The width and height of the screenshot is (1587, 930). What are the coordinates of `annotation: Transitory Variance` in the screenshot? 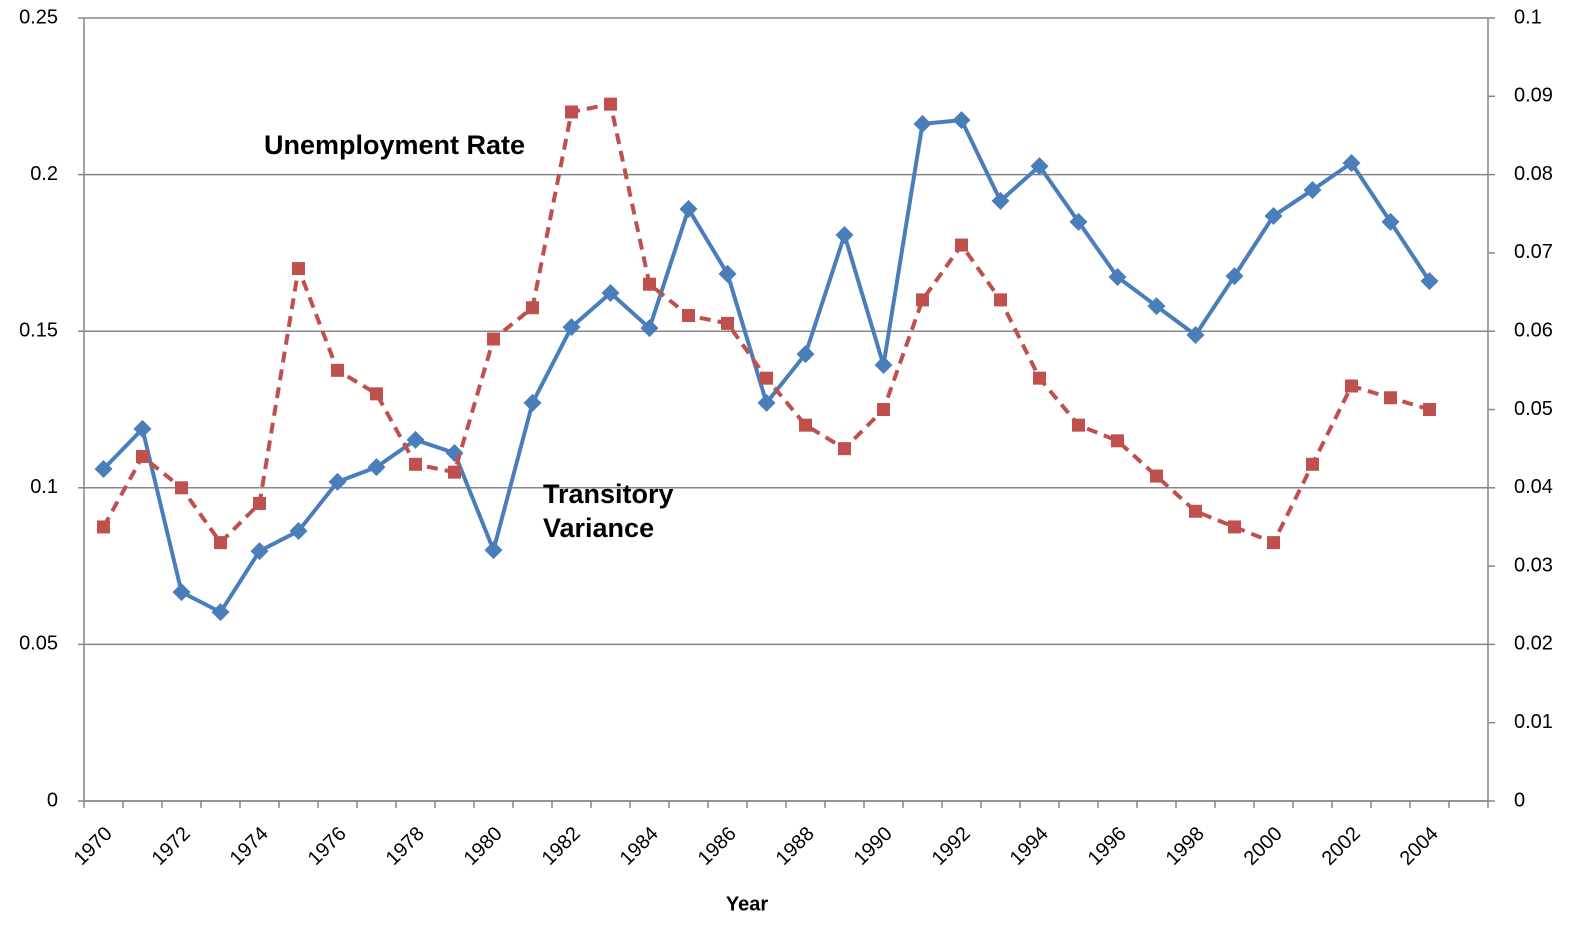 It's located at (608, 511).